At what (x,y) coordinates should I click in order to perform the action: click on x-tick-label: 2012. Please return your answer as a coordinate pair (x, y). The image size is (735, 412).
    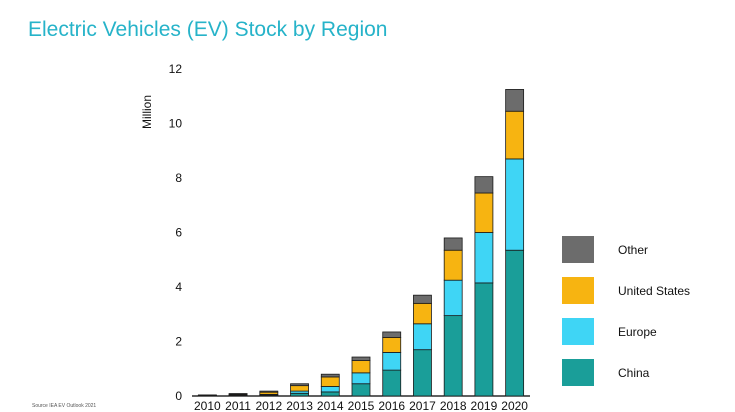
    Looking at the image, I should click on (268, 405).